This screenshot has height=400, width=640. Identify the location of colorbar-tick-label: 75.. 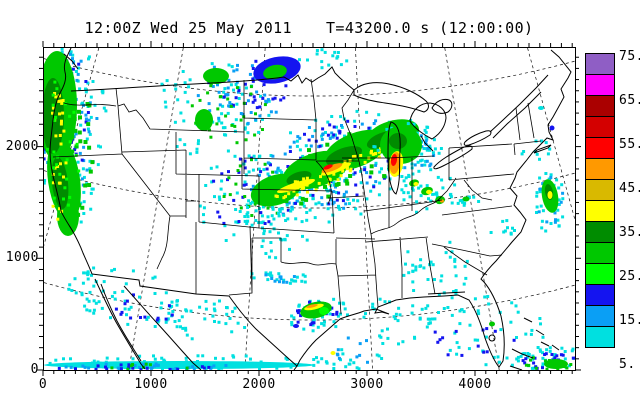
(629, 56).